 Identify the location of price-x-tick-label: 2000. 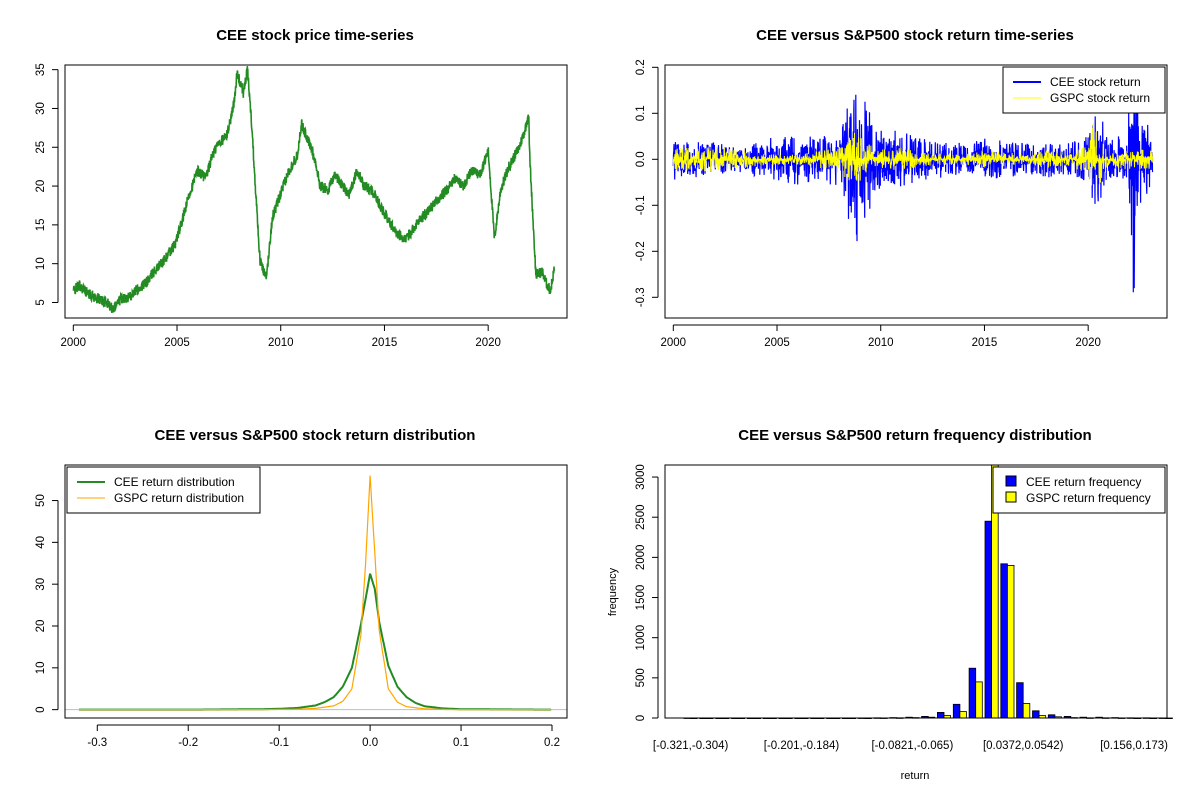
(74, 343).